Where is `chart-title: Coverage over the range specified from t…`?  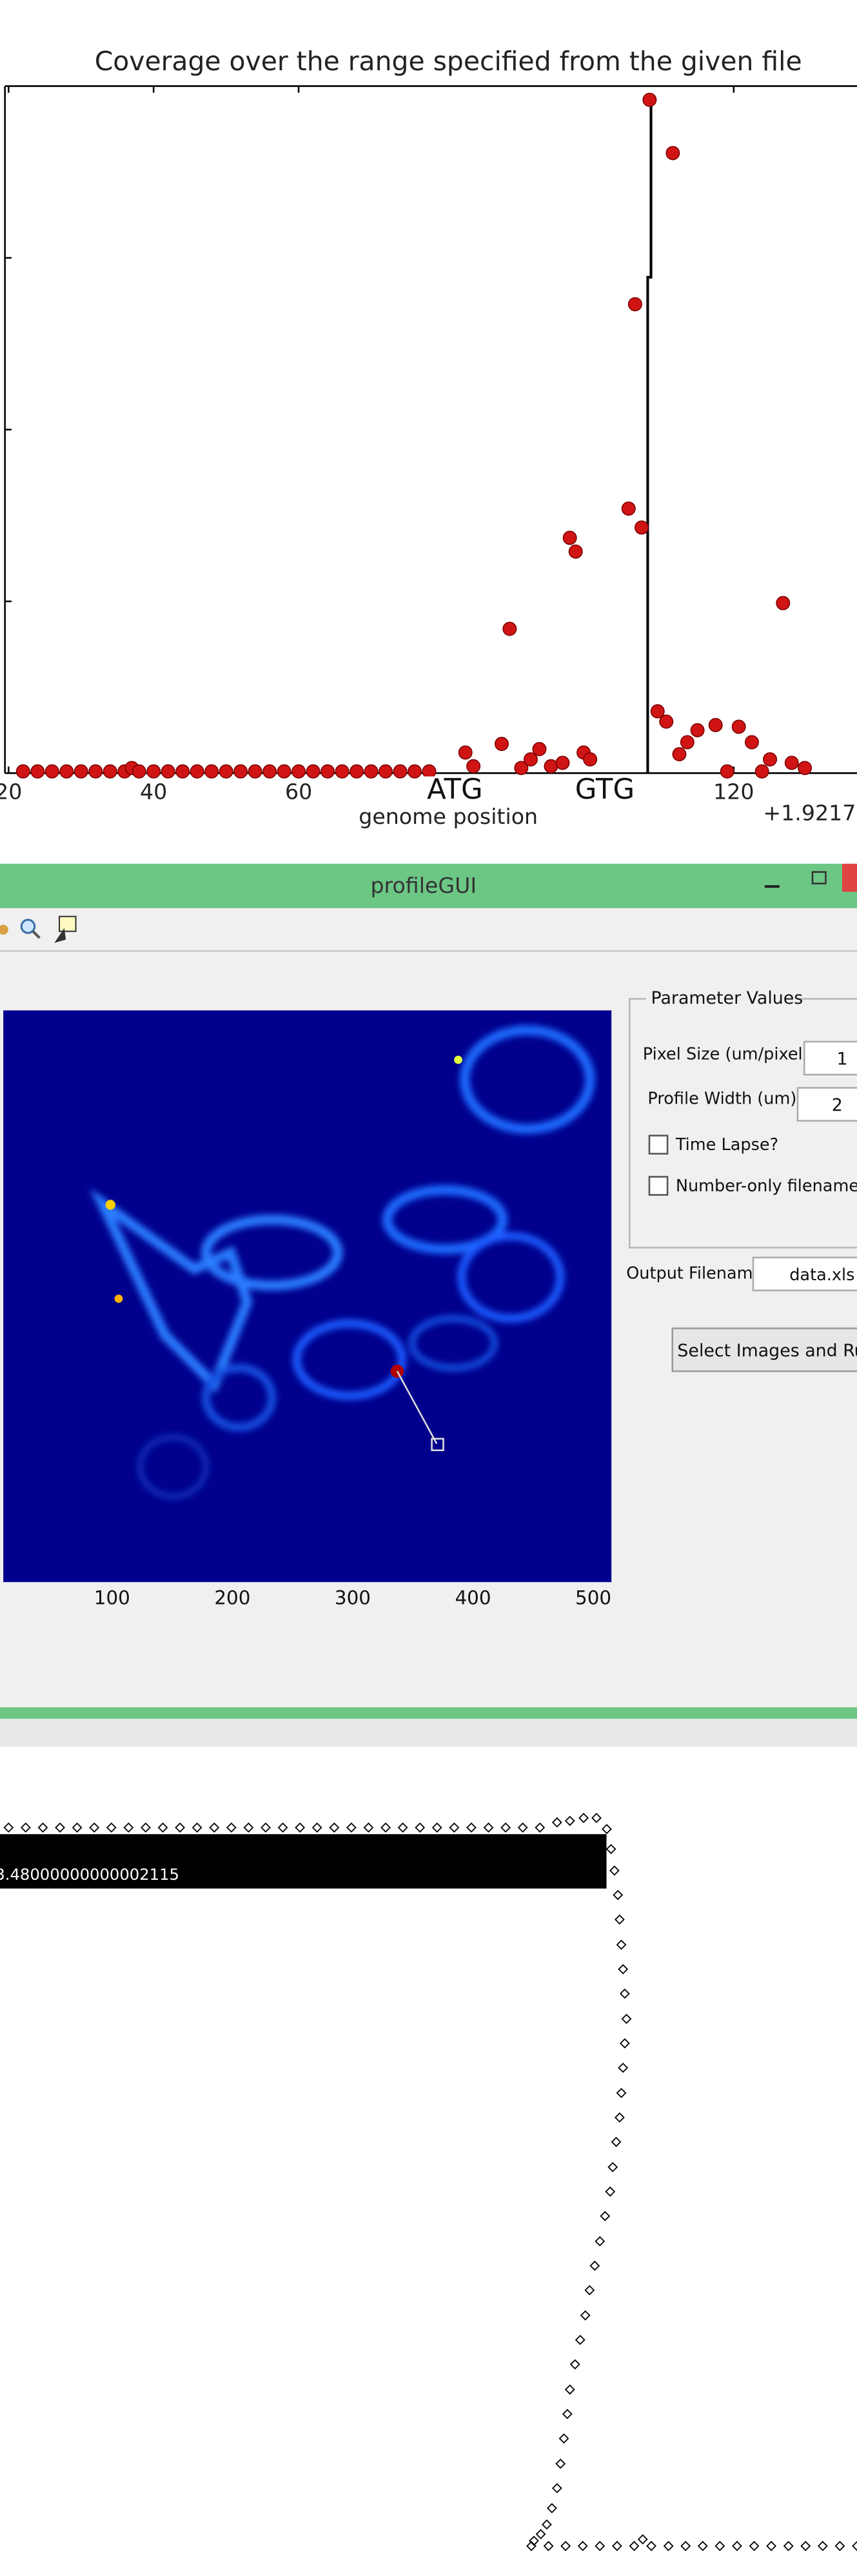 chart-title: Coverage over the range specified from t… is located at coordinates (448, 62).